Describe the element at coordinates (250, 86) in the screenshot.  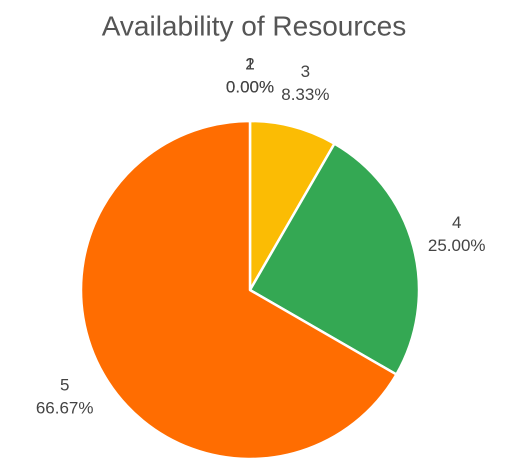
I see `slice-value-label: 0.00%` at that location.